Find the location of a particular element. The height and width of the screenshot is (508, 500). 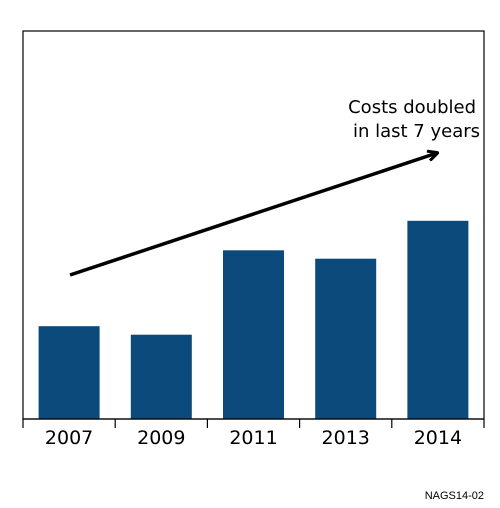

annotation-line-1: Costs doubled is located at coordinates (412, 107).